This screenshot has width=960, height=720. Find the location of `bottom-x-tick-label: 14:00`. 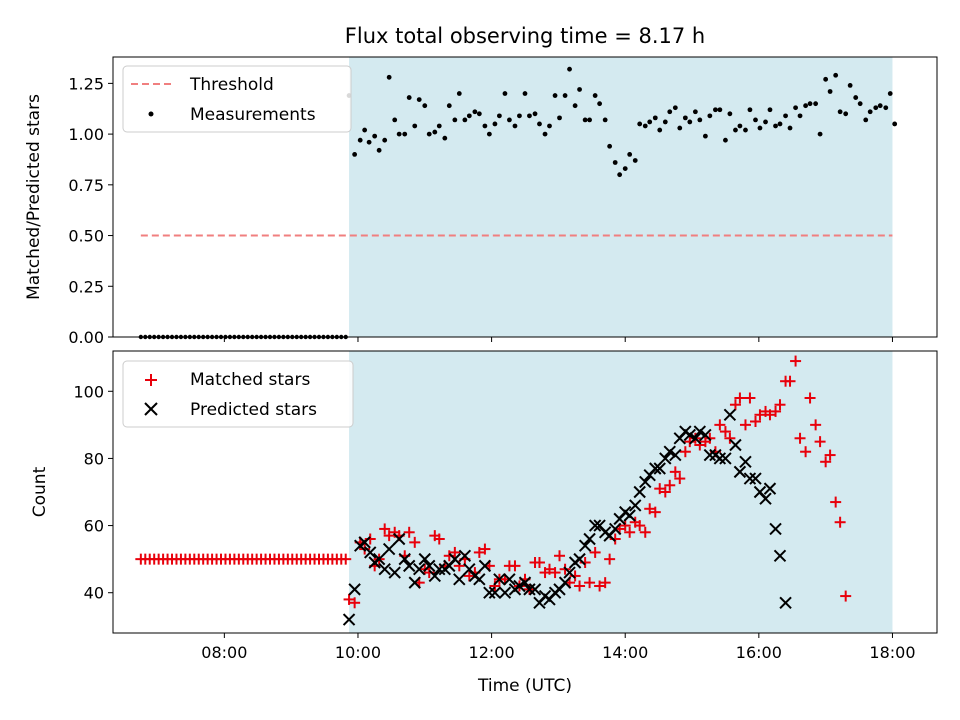

bottom-x-tick-label: 14:00 is located at coordinates (625, 652).